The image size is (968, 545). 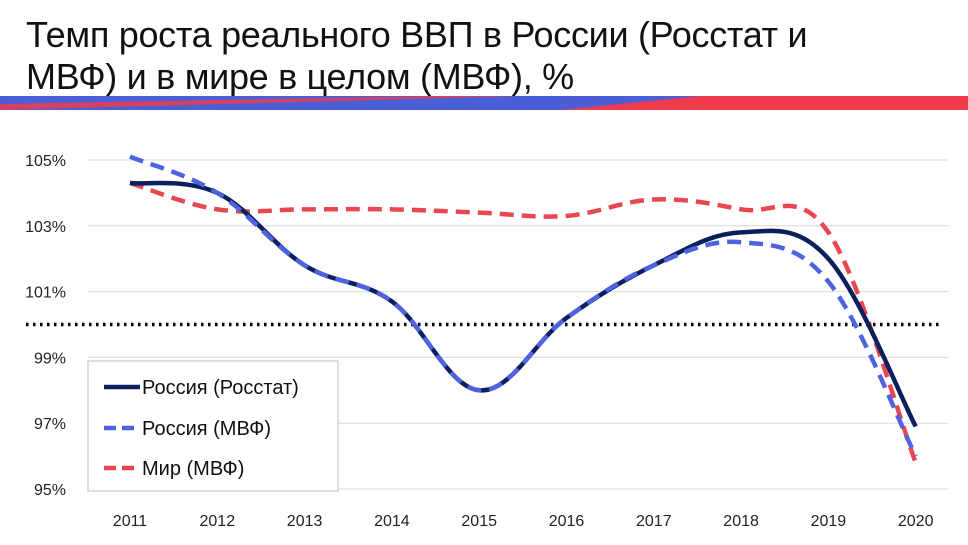 I want to click on x-tick-label: 2011, so click(x=130, y=521).